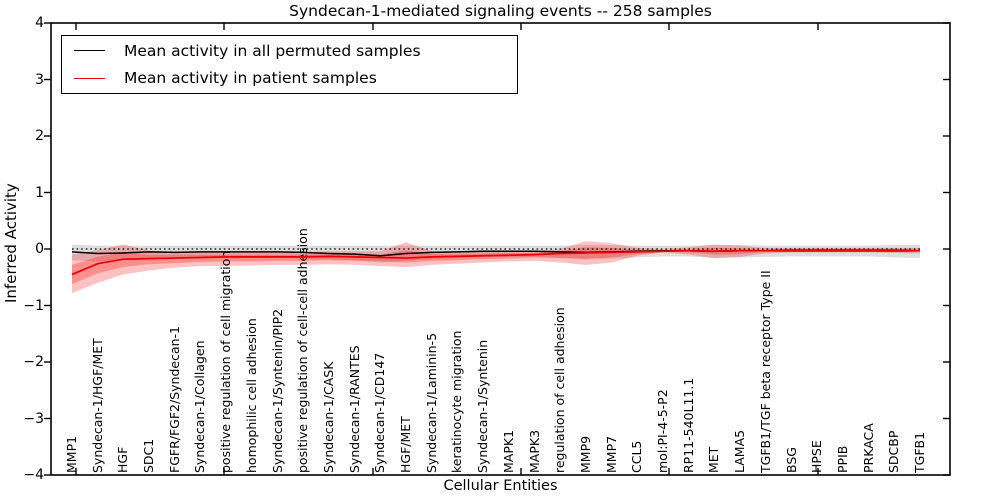 This screenshot has width=1000, height=500. I want to click on x-category-label: MMP1, so click(71, 454).